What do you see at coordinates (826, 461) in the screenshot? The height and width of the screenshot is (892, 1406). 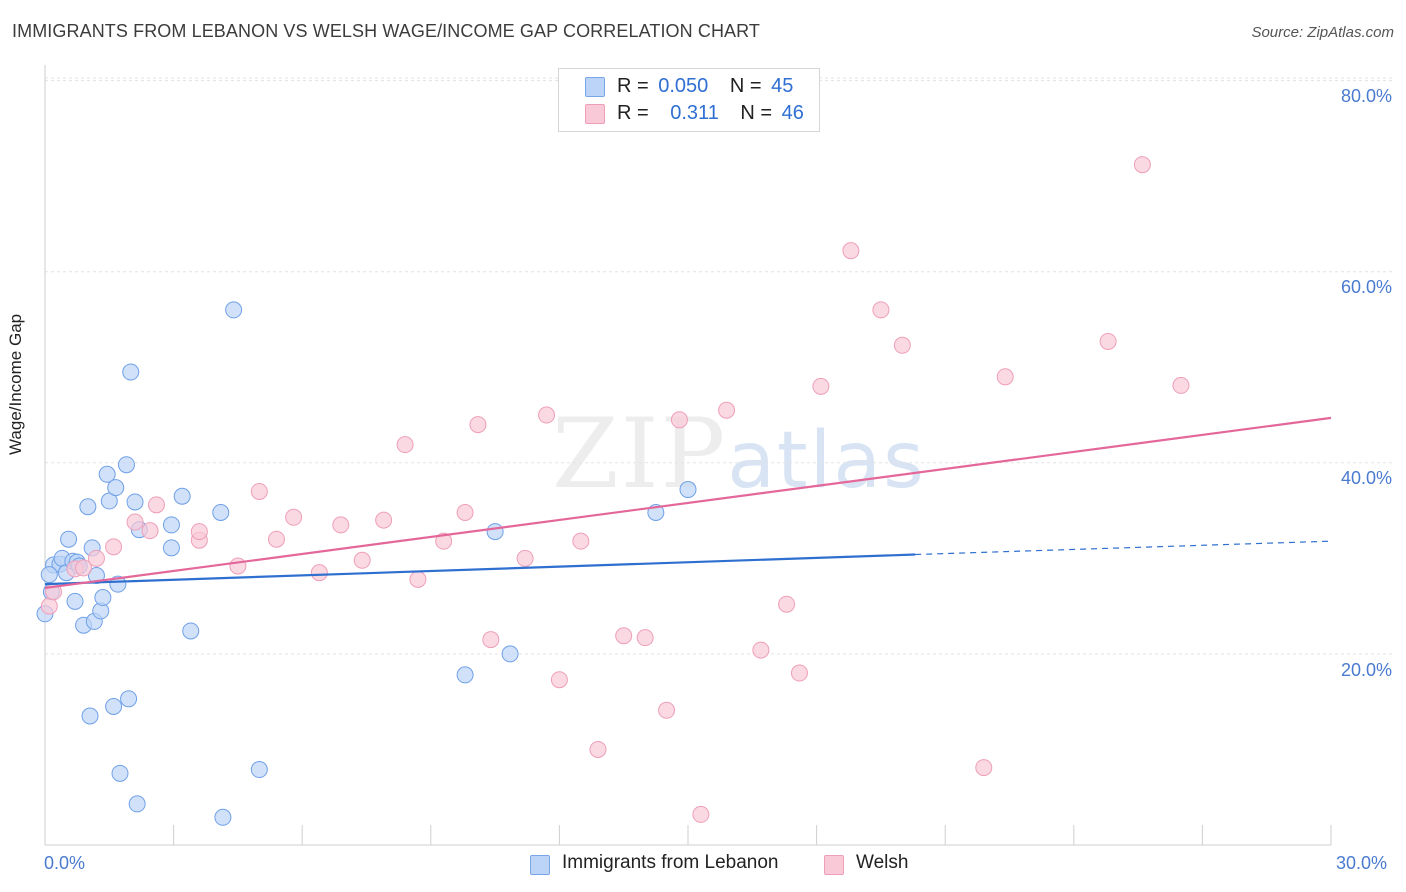 I see `watermark-atlas: atlas` at bounding box center [826, 461].